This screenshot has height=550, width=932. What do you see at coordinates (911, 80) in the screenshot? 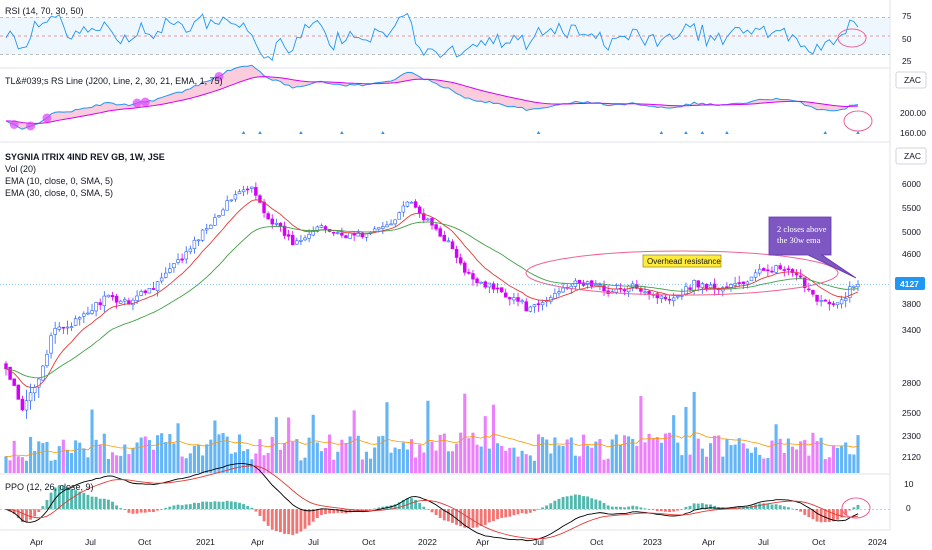
I see `rs-currency-badge` at bounding box center [911, 80].